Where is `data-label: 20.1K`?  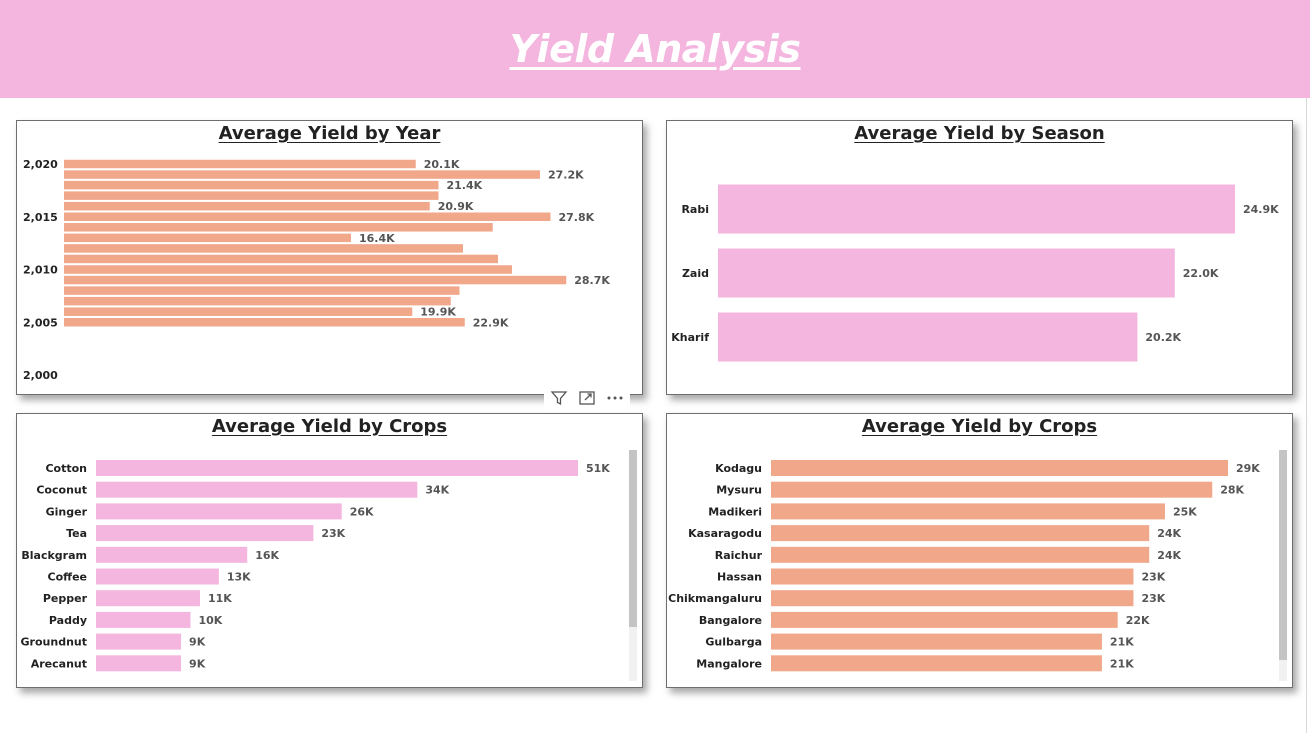
data-label: 20.1K is located at coordinates (442, 164).